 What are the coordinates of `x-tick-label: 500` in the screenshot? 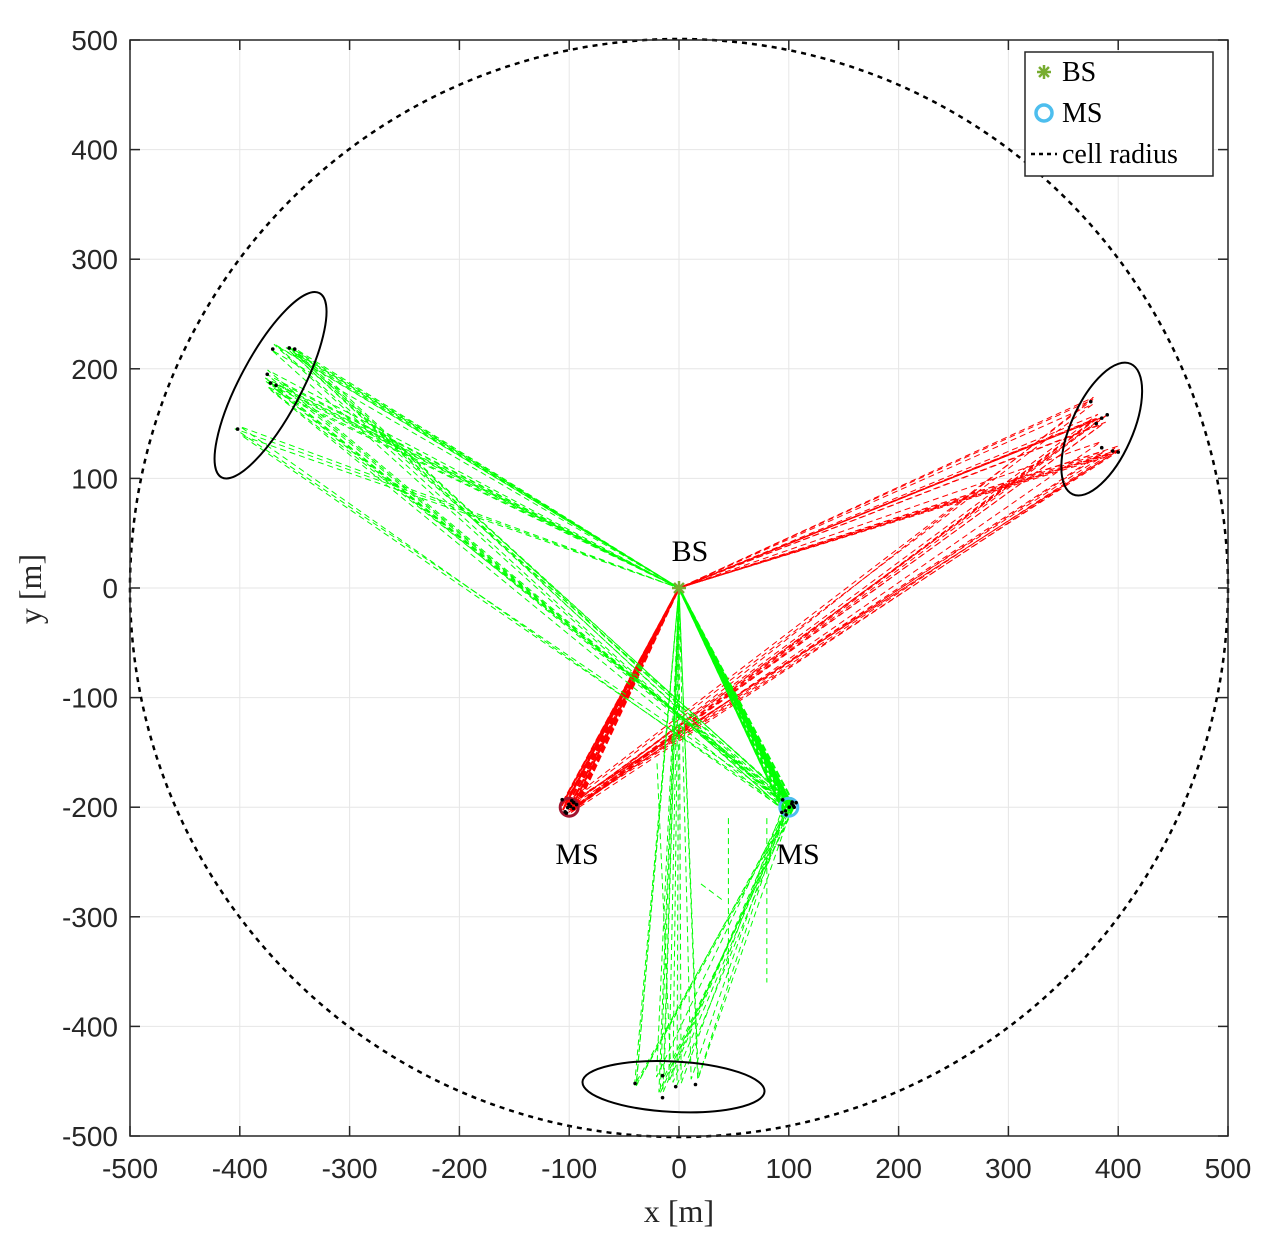 It's located at (1228, 1168).